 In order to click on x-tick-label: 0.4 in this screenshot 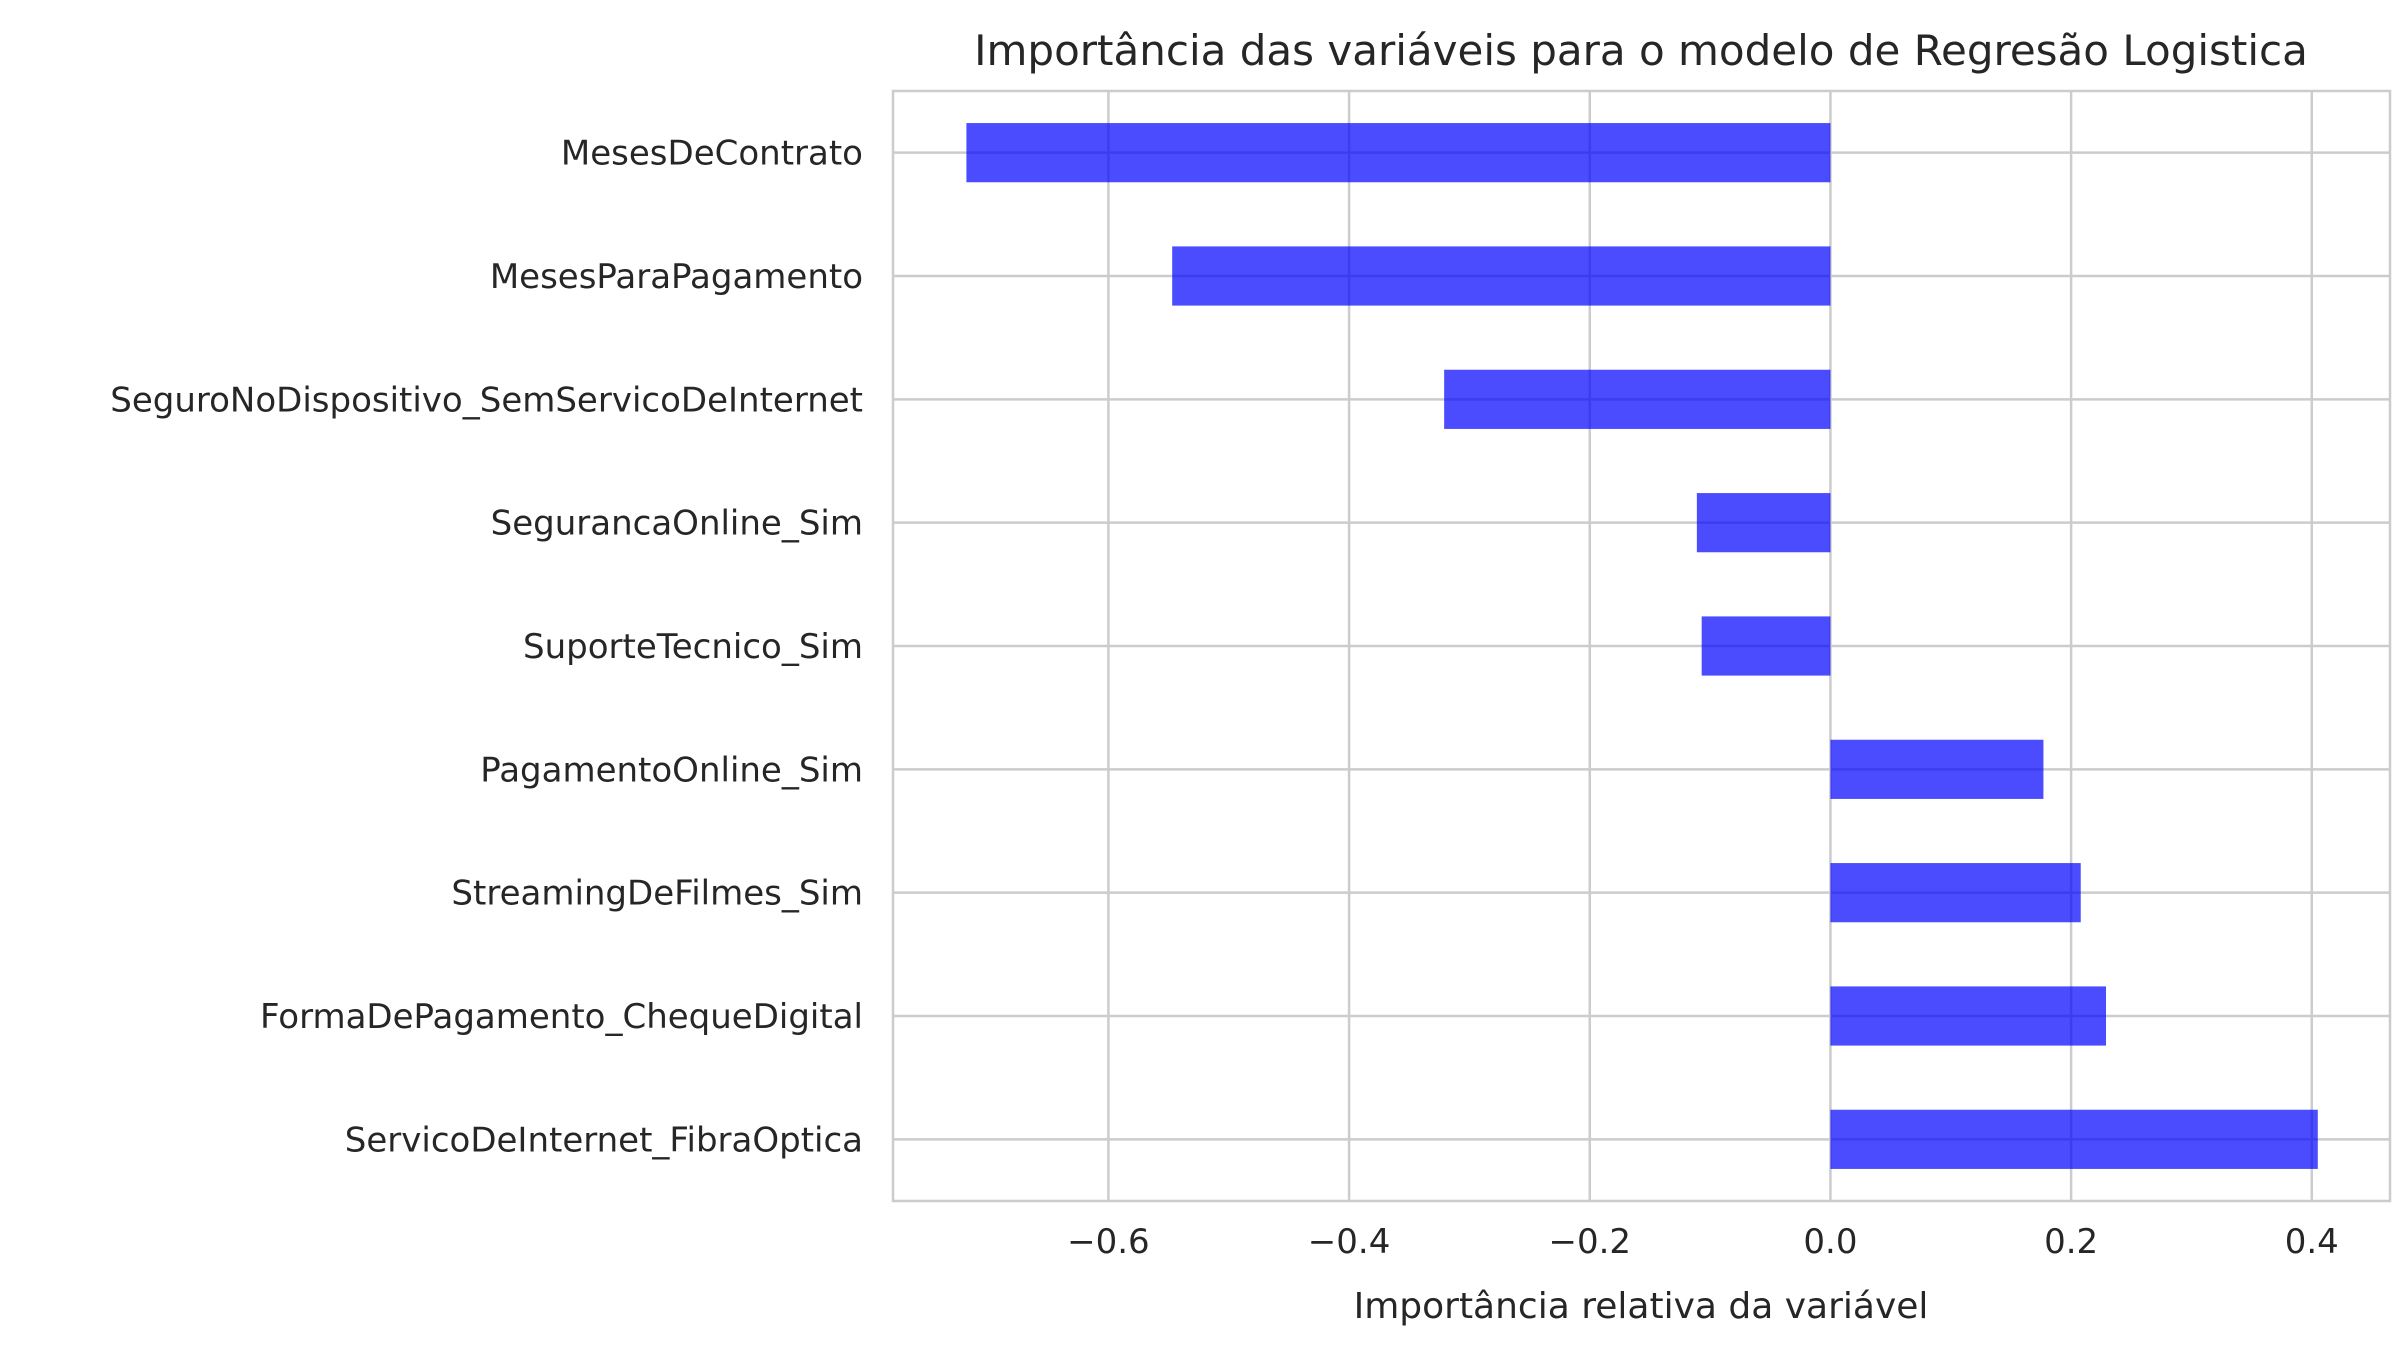, I will do `click(2312, 1242)`.